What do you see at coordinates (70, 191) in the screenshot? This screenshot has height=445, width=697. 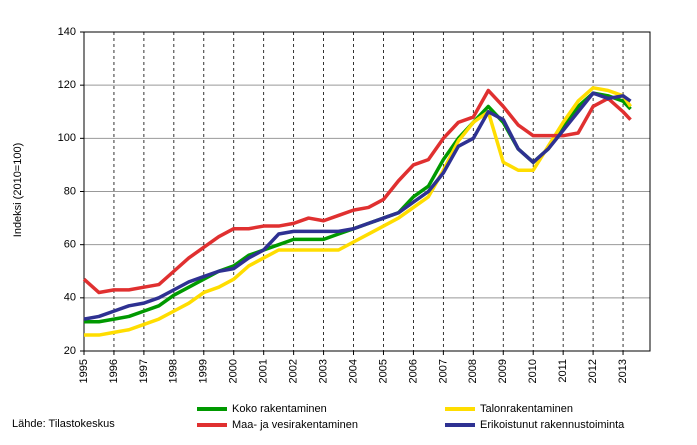 I see `y-tick-label: 80` at bounding box center [70, 191].